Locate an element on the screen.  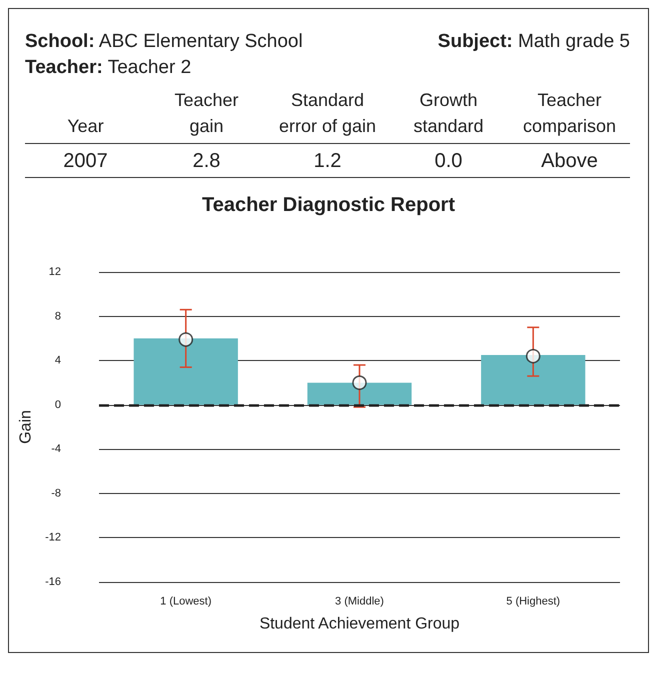
x-tick-label: 1 (Lowest) is located at coordinates (186, 602).